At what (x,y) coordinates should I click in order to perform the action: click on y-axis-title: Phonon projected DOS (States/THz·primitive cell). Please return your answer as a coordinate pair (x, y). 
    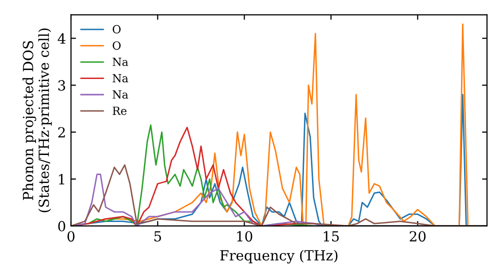
    Looking at the image, I should click on (37, 120).